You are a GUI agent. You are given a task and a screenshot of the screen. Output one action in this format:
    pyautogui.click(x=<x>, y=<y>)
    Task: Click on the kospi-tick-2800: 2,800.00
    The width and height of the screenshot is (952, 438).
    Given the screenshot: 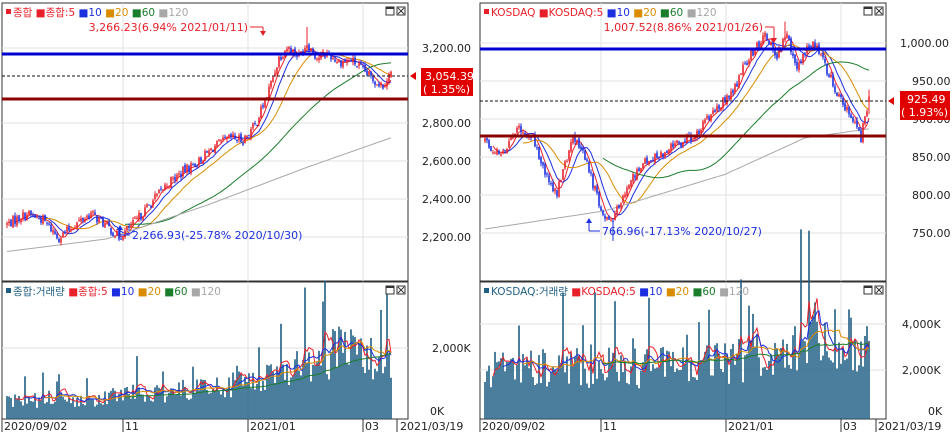 What is the action you would take?
    pyautogui.click(x=446, y=123)
    